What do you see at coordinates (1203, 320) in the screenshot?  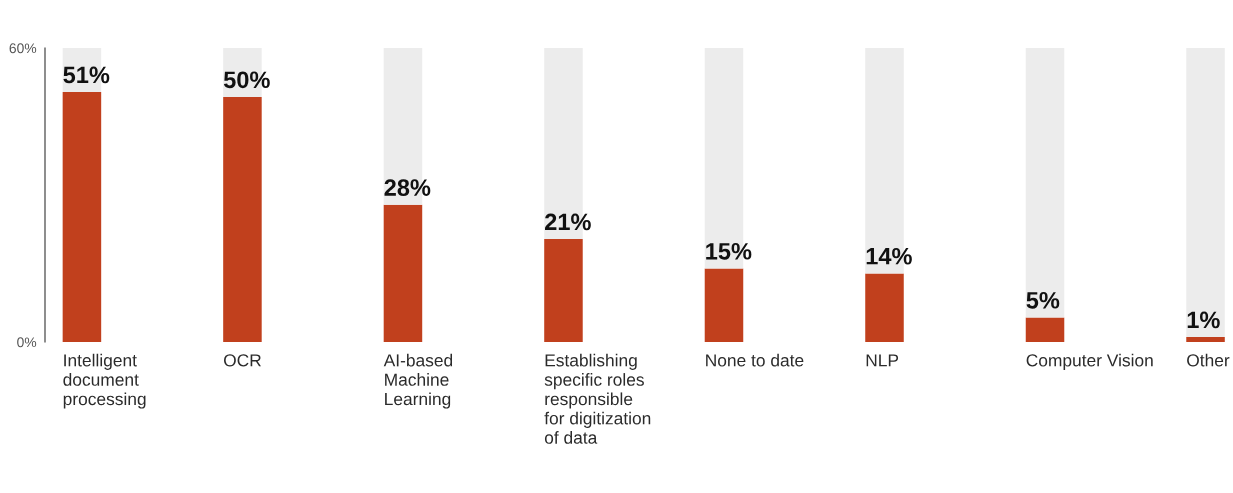 I see `data-label: 1%` at bounding box center [1203, 320].